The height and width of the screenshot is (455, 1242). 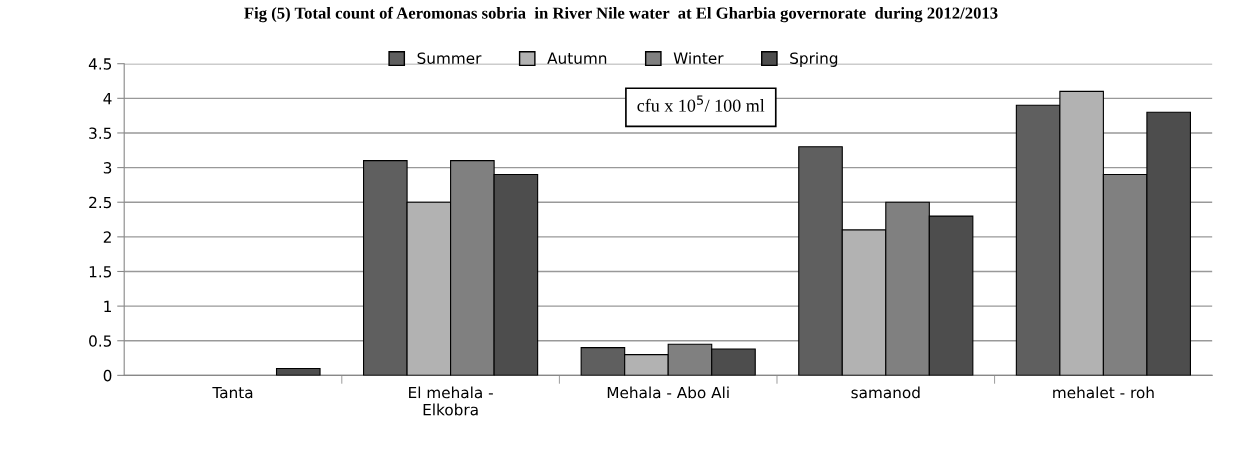 What do you see at coordinates (100, 202) in the screenshot?
I see `y-tick-label: 2.5` at bounding box center [100, 202].